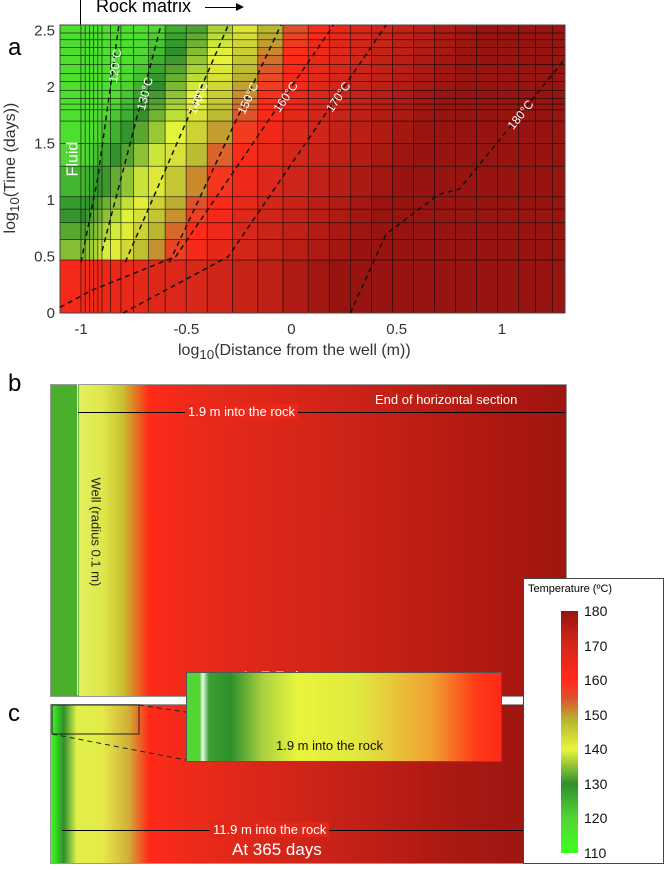  What do you see at coordinates (44, 144) in the screenshot?
I see `y-tick-label: 1.5` at bounding box center [44, 144].